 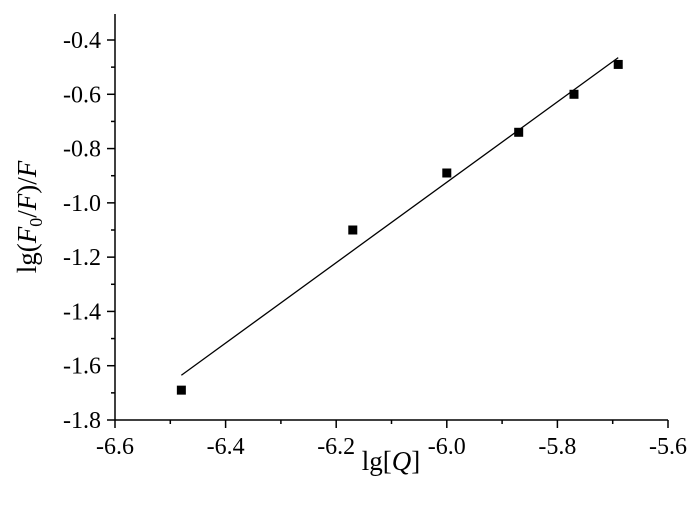 What do you see at coordinates (89, 231) in the screenshot?
I see `y-ticks: -1.8 -1.6 -1.4 -1.2 -1.0 -0.8 -0.6 -0.4` at bounding box center [89, 231].